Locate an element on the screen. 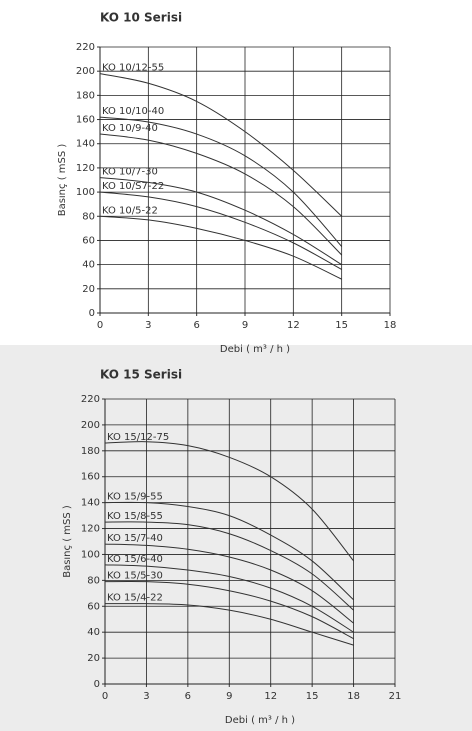  series-label: KO 10/5-22 is located at coordinates (130, 210).